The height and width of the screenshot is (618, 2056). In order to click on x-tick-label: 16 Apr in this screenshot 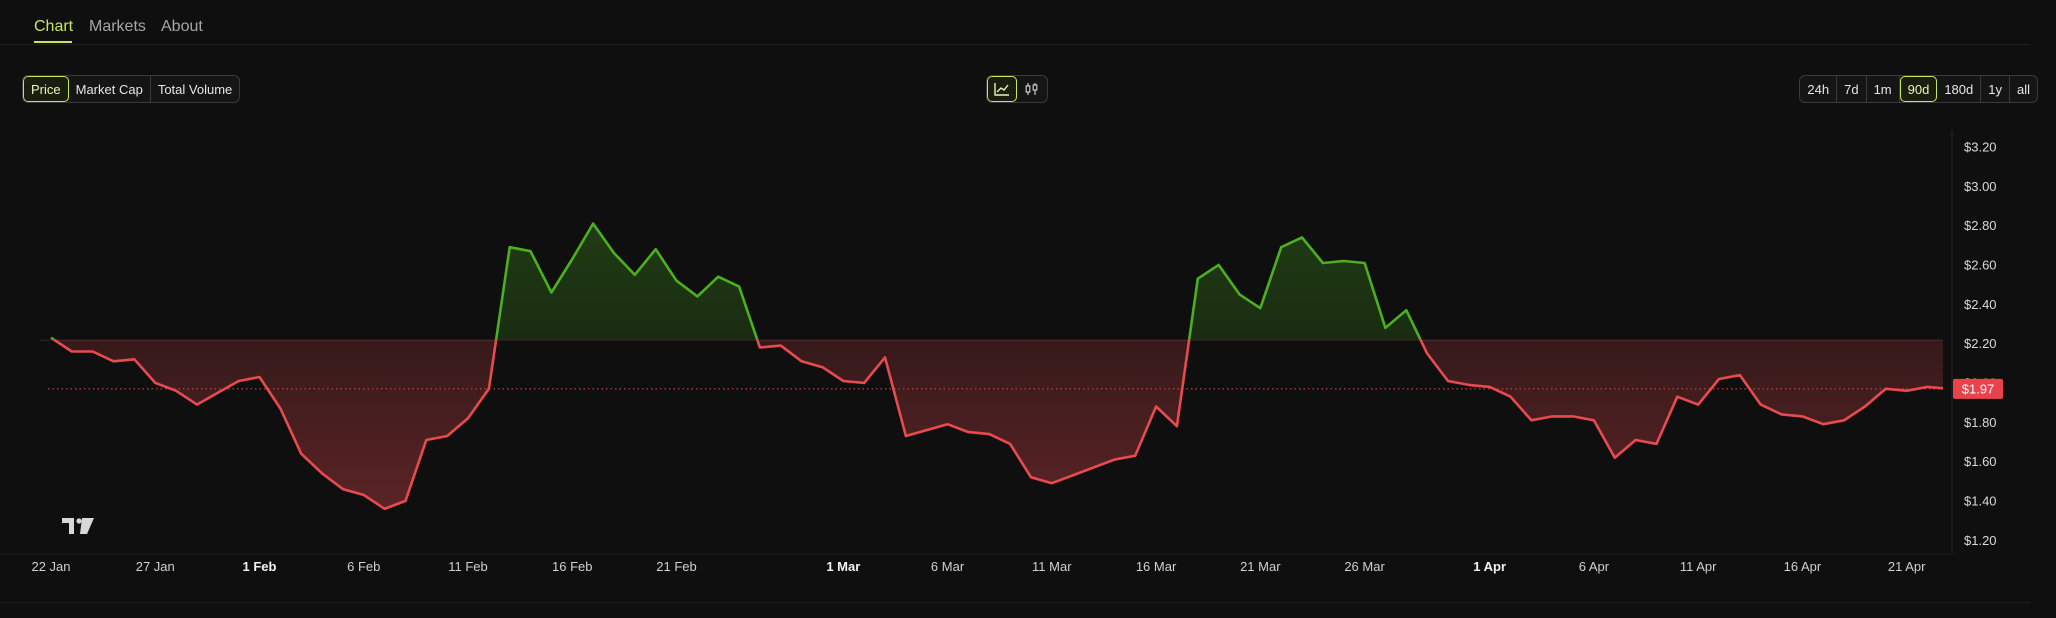, I will do `click(1803, 566)`.